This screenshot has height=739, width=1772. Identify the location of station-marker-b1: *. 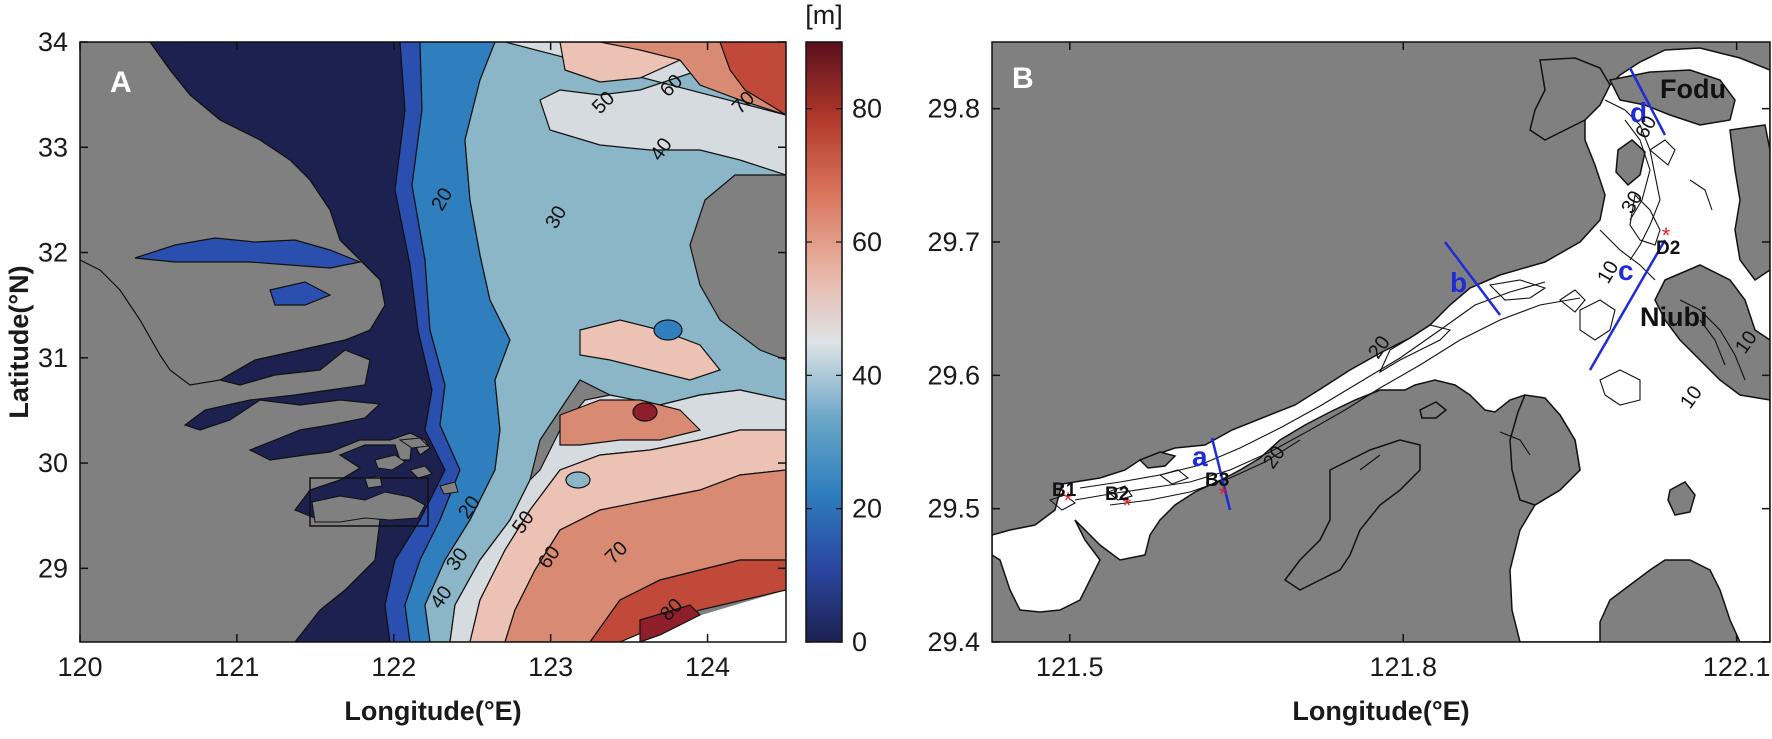
(1068, 500).